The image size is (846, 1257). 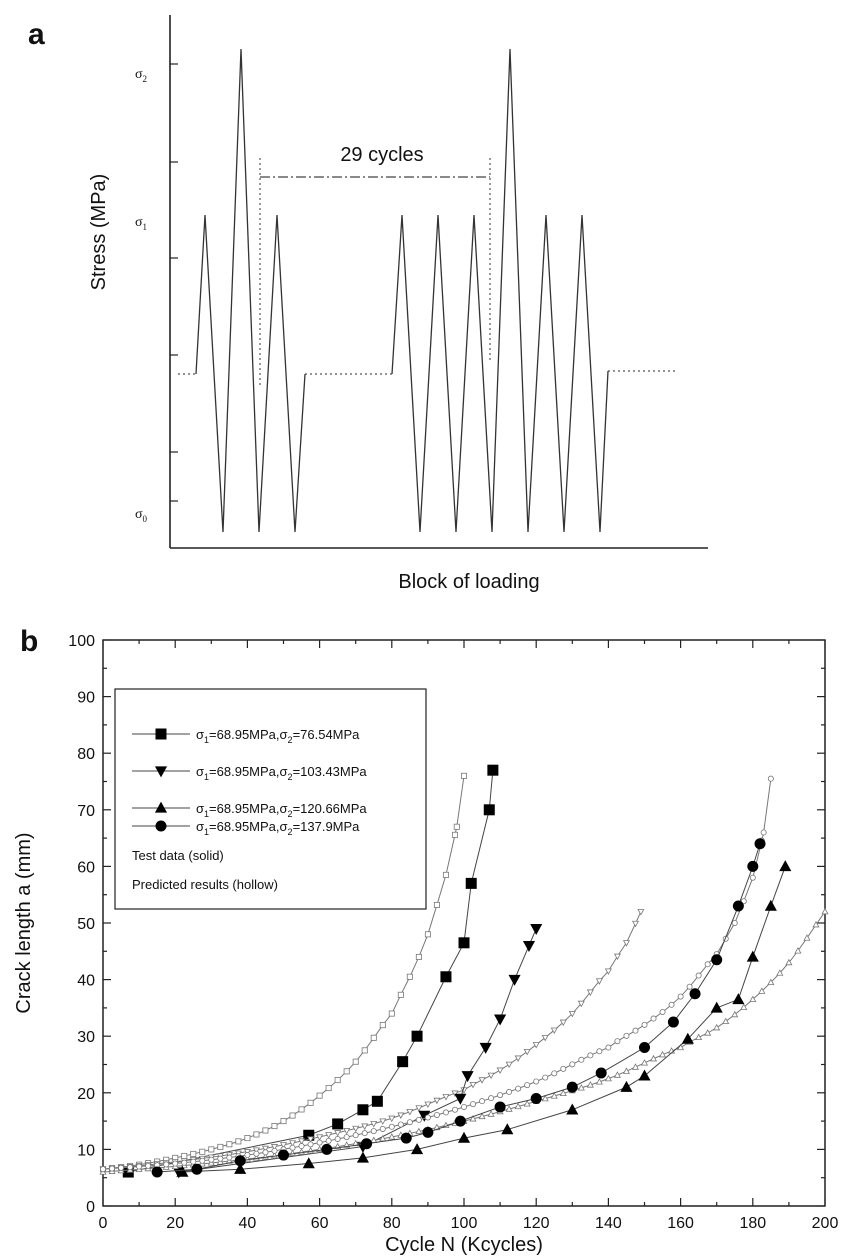 I want to click on x-tick-label: 20, so click(x=175, y=1223).